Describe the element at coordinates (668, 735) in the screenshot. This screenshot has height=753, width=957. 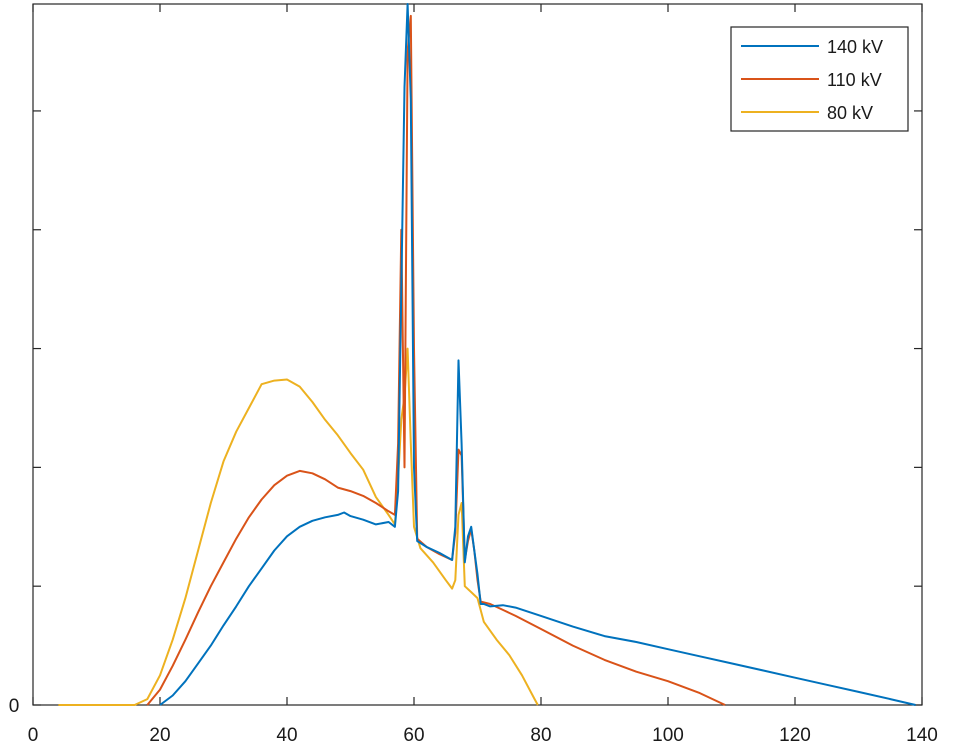
I see `x-tick-label: 100` at that location.